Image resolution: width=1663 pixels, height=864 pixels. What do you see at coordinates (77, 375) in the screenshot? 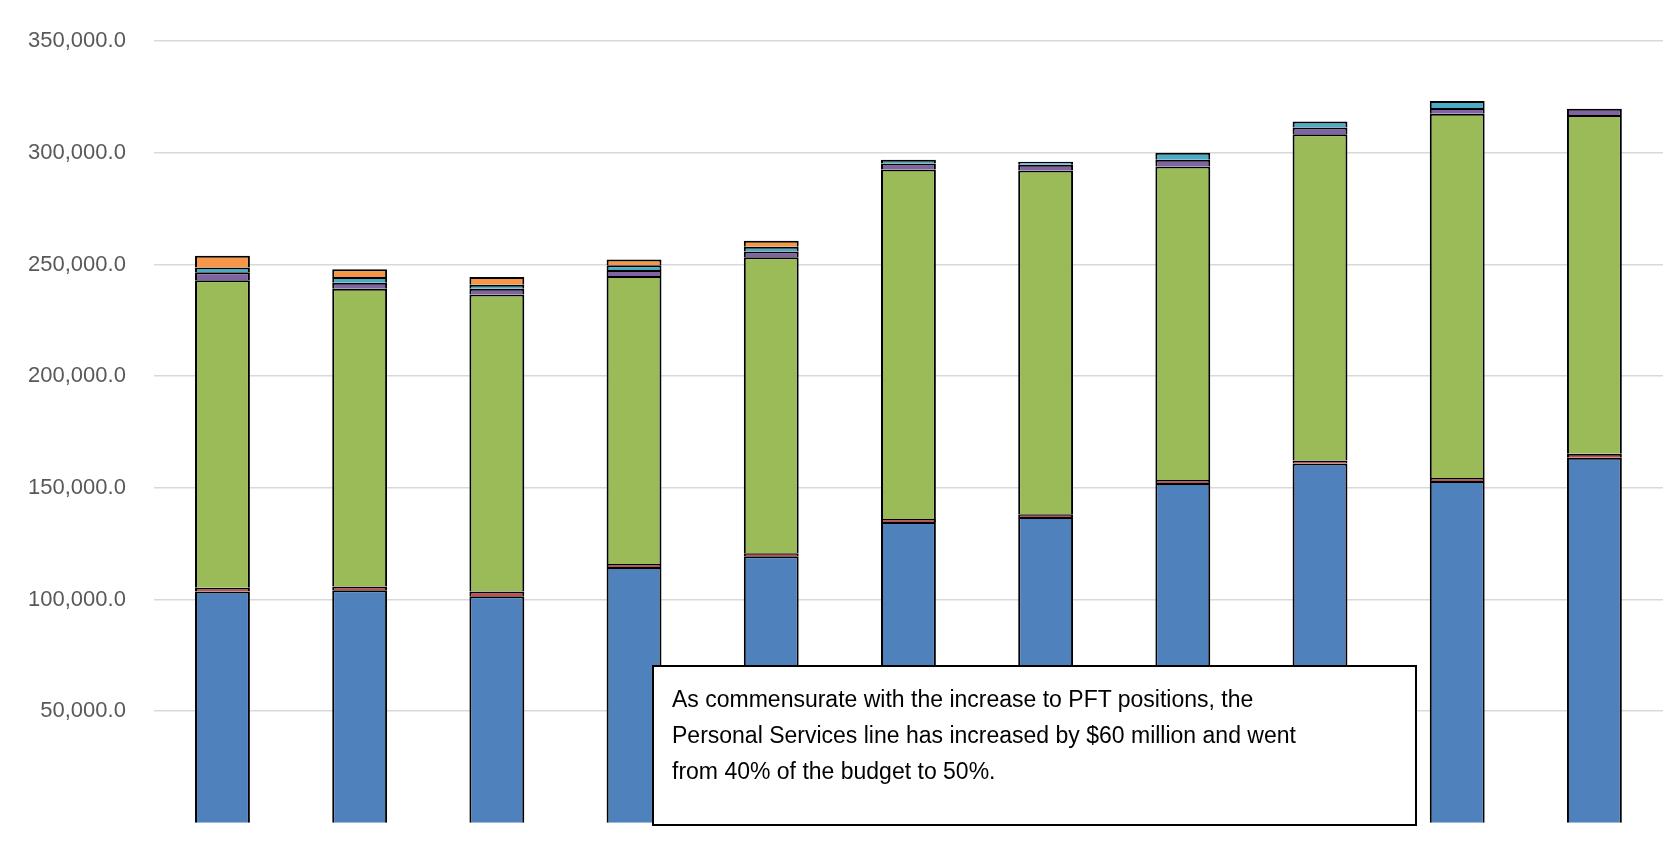
I see `y-tick-label: 200,000.0` at bounding box center [77, 375].